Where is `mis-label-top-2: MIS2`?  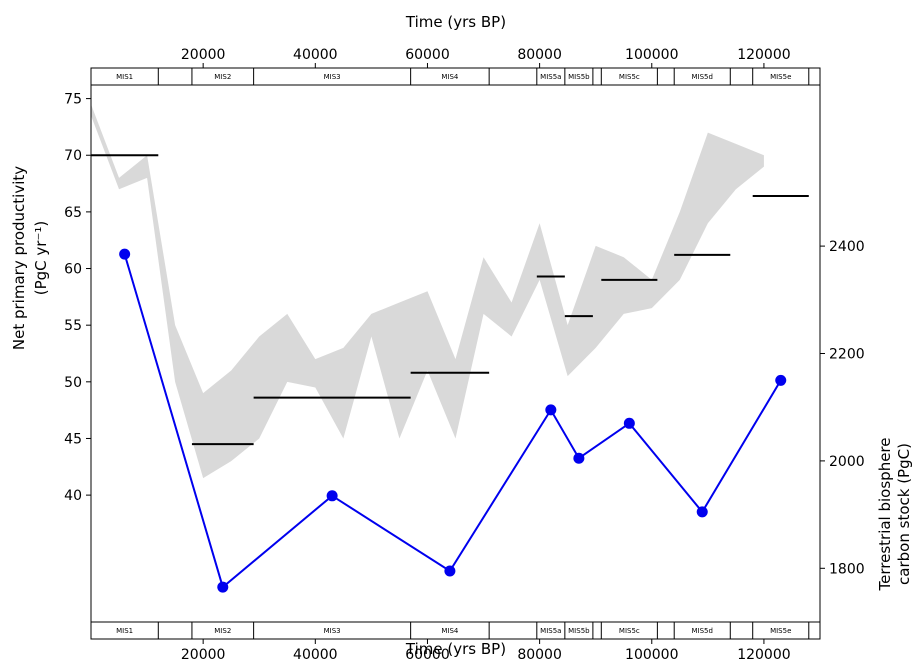
mis-label-top-2: MIS2 is located at coordinates (222, 77).